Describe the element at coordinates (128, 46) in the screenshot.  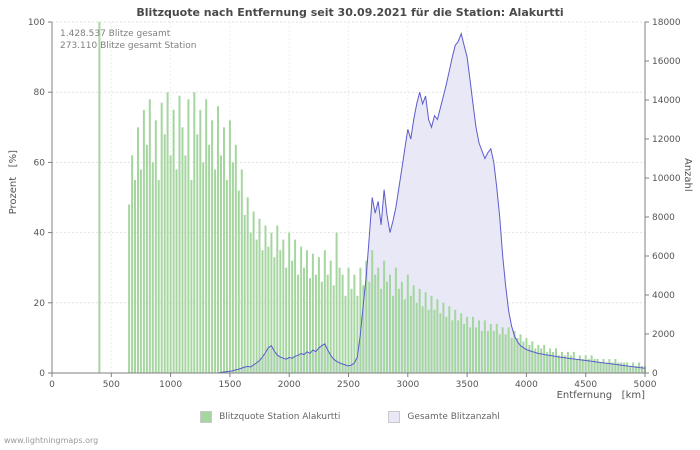
I see `annotation-station-lightning: 273.110 Blitze gesamt Station` at that location.